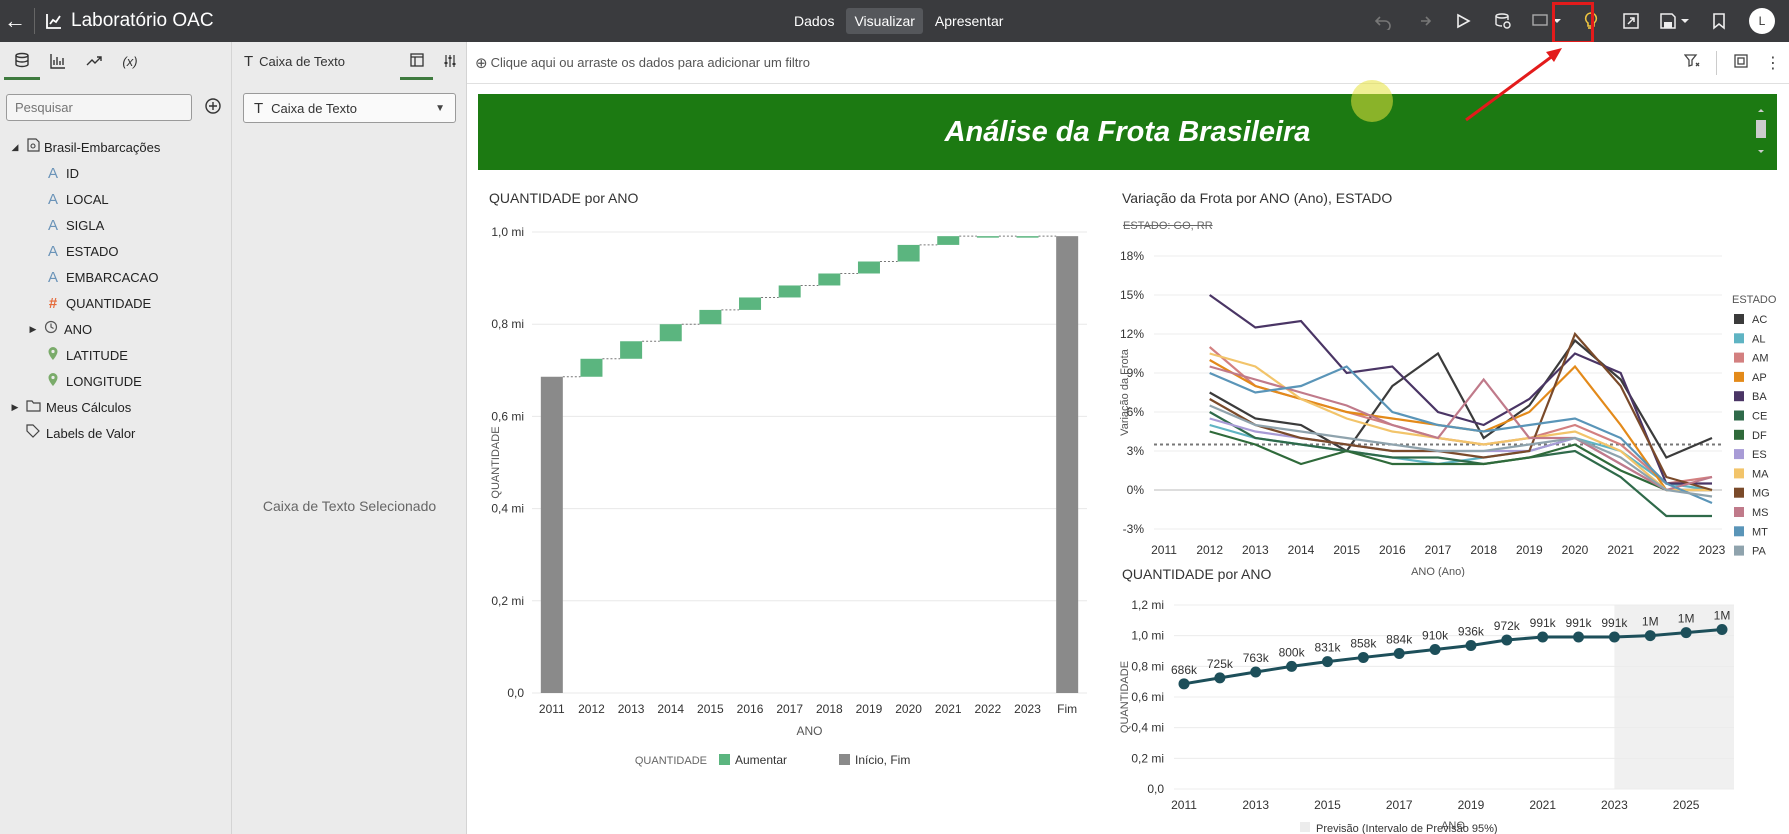  Describe the element at coordinates (130, 61) in the screenshot. I see `variables-tab-icon: (x)` at that location.